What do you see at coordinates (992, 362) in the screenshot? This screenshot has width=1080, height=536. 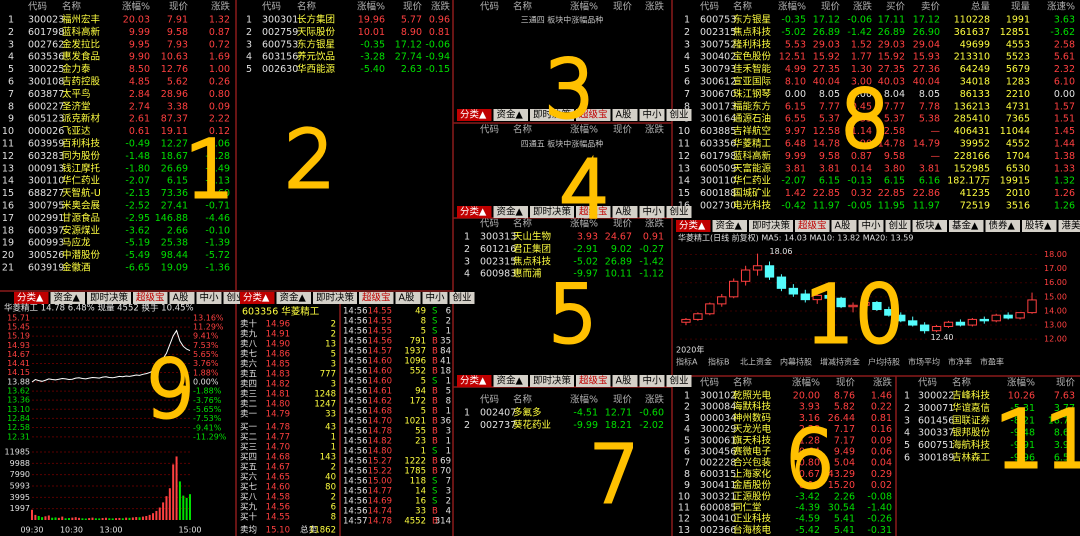 I see `indicator-tab: 市盈率` at bounding box center [992, 362].